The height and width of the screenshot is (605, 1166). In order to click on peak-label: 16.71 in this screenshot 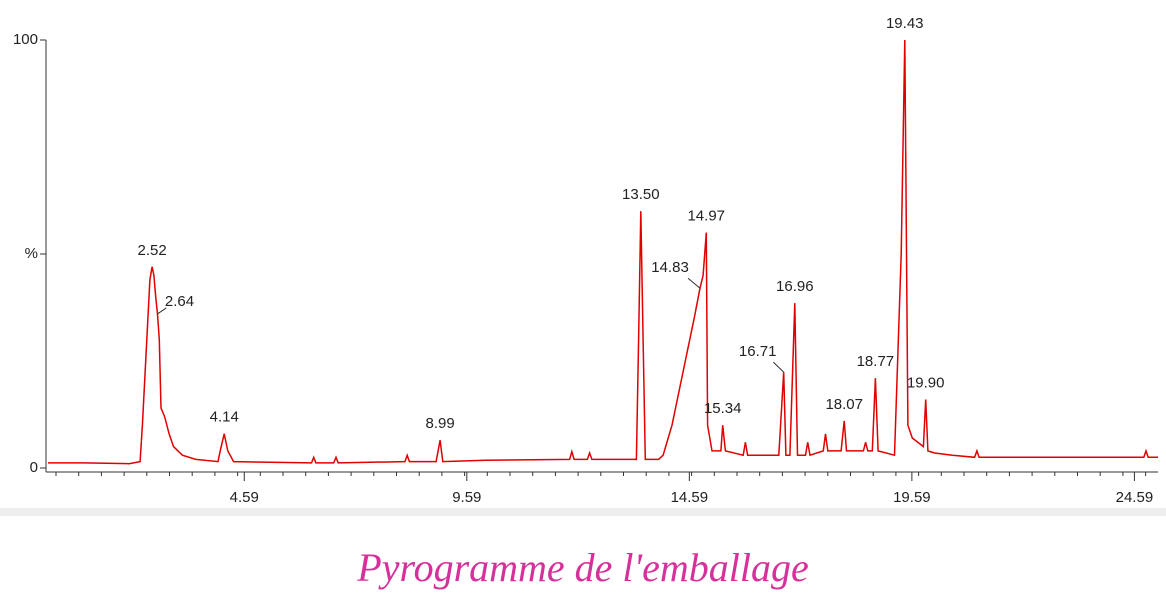, I will do `click(758, 351)`.